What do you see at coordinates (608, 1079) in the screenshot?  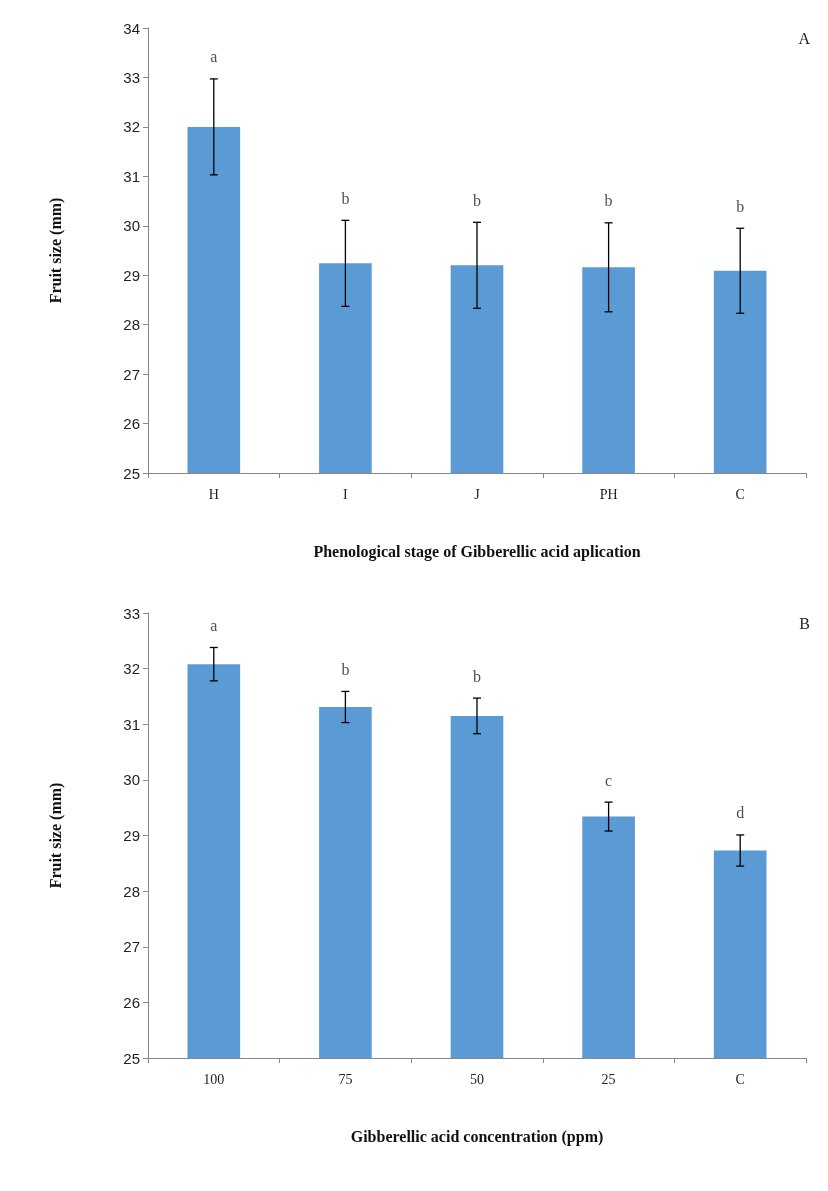 I see `x-tick-label: 25` at bounding box center [608, 1079].